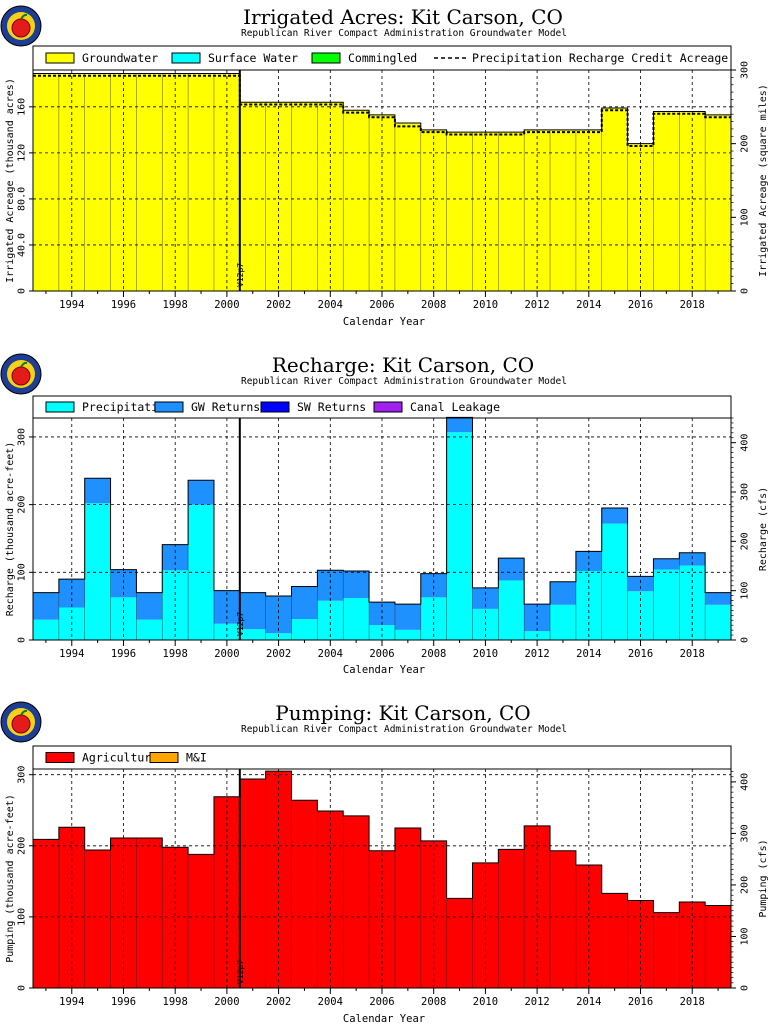 The image size is (768, 1024). Describe the element at coordinates (304, 197) in the screenshot. I see `bar-0-2003` at that location.